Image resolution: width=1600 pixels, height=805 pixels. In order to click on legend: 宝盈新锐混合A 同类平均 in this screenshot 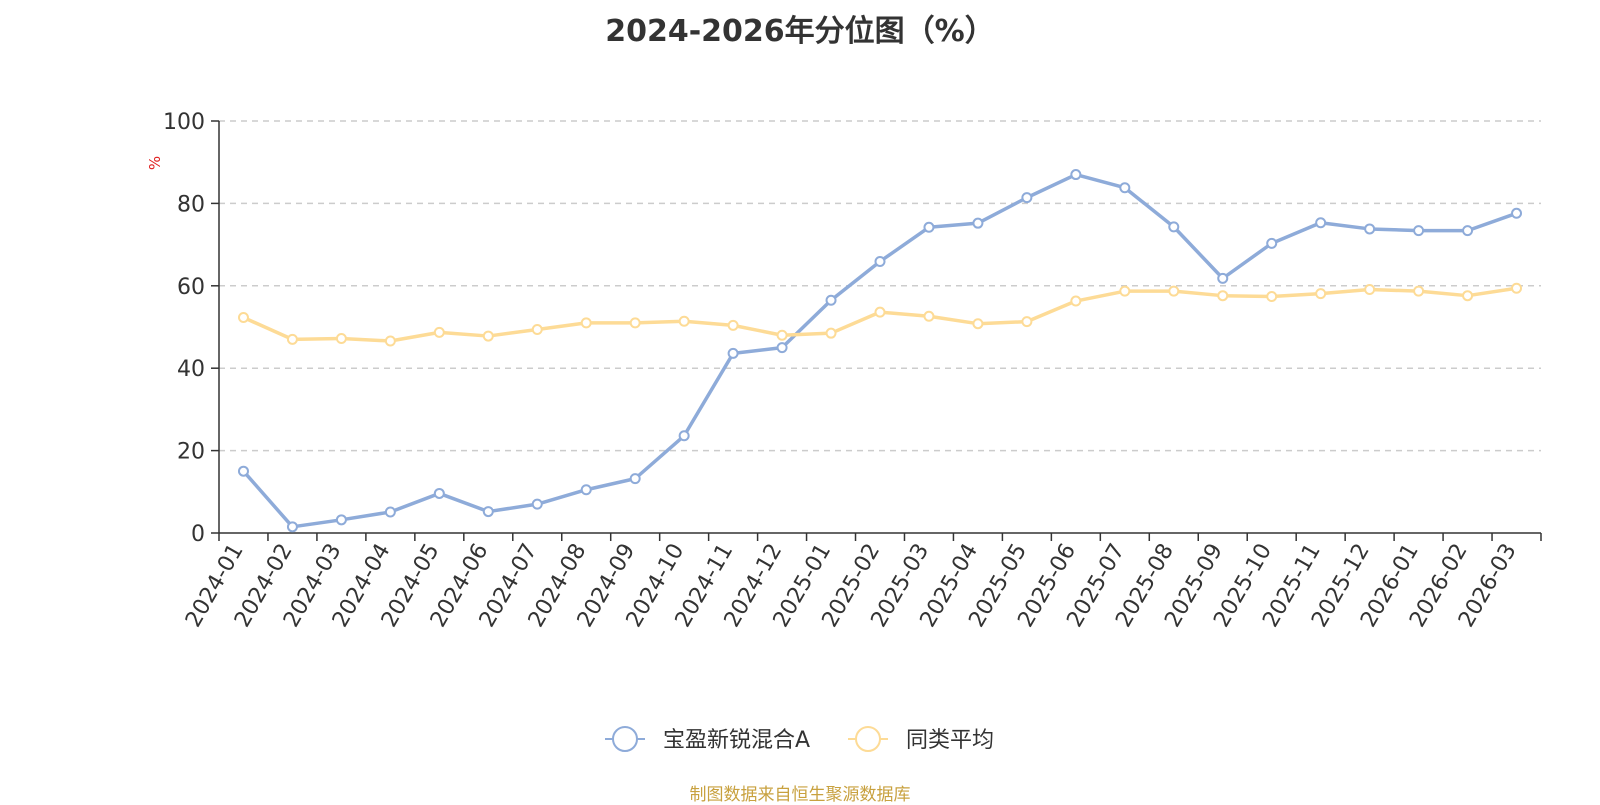, I will do `click(799, 739)`.